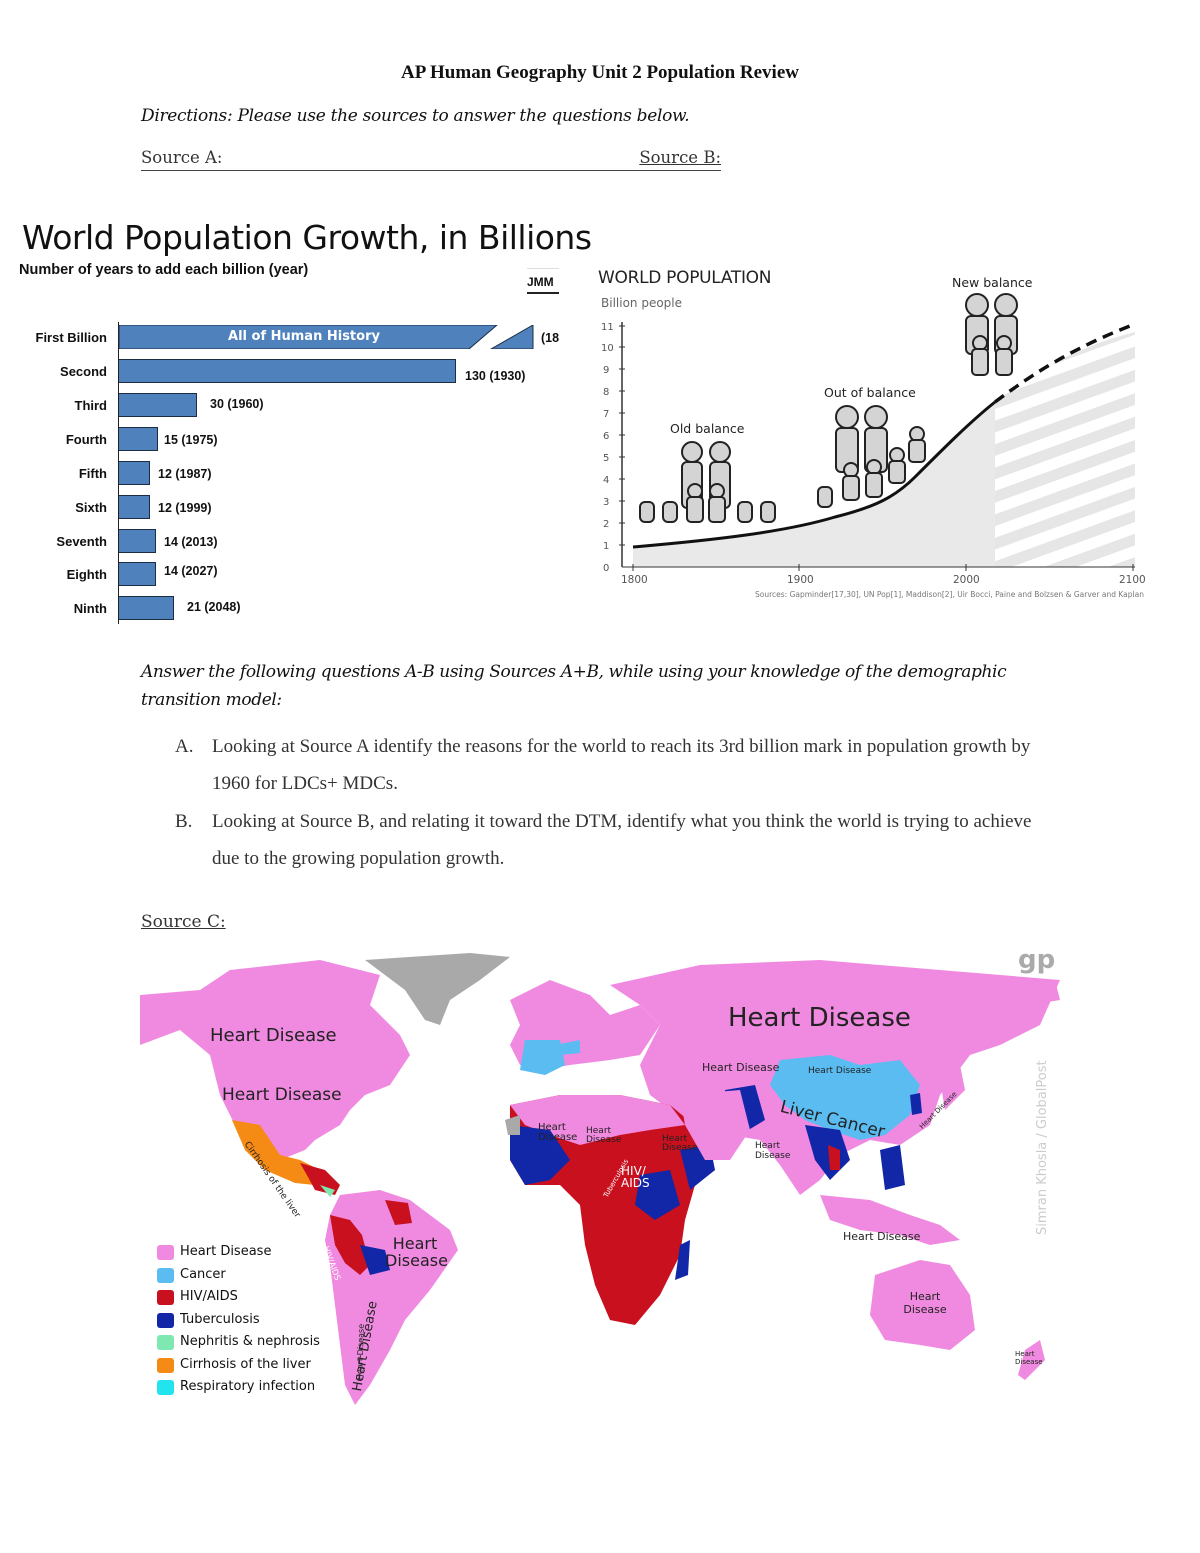 This screenshot has width=1200, height=1553. I want to click on source-c-label: Source C:, so click(183, 922).